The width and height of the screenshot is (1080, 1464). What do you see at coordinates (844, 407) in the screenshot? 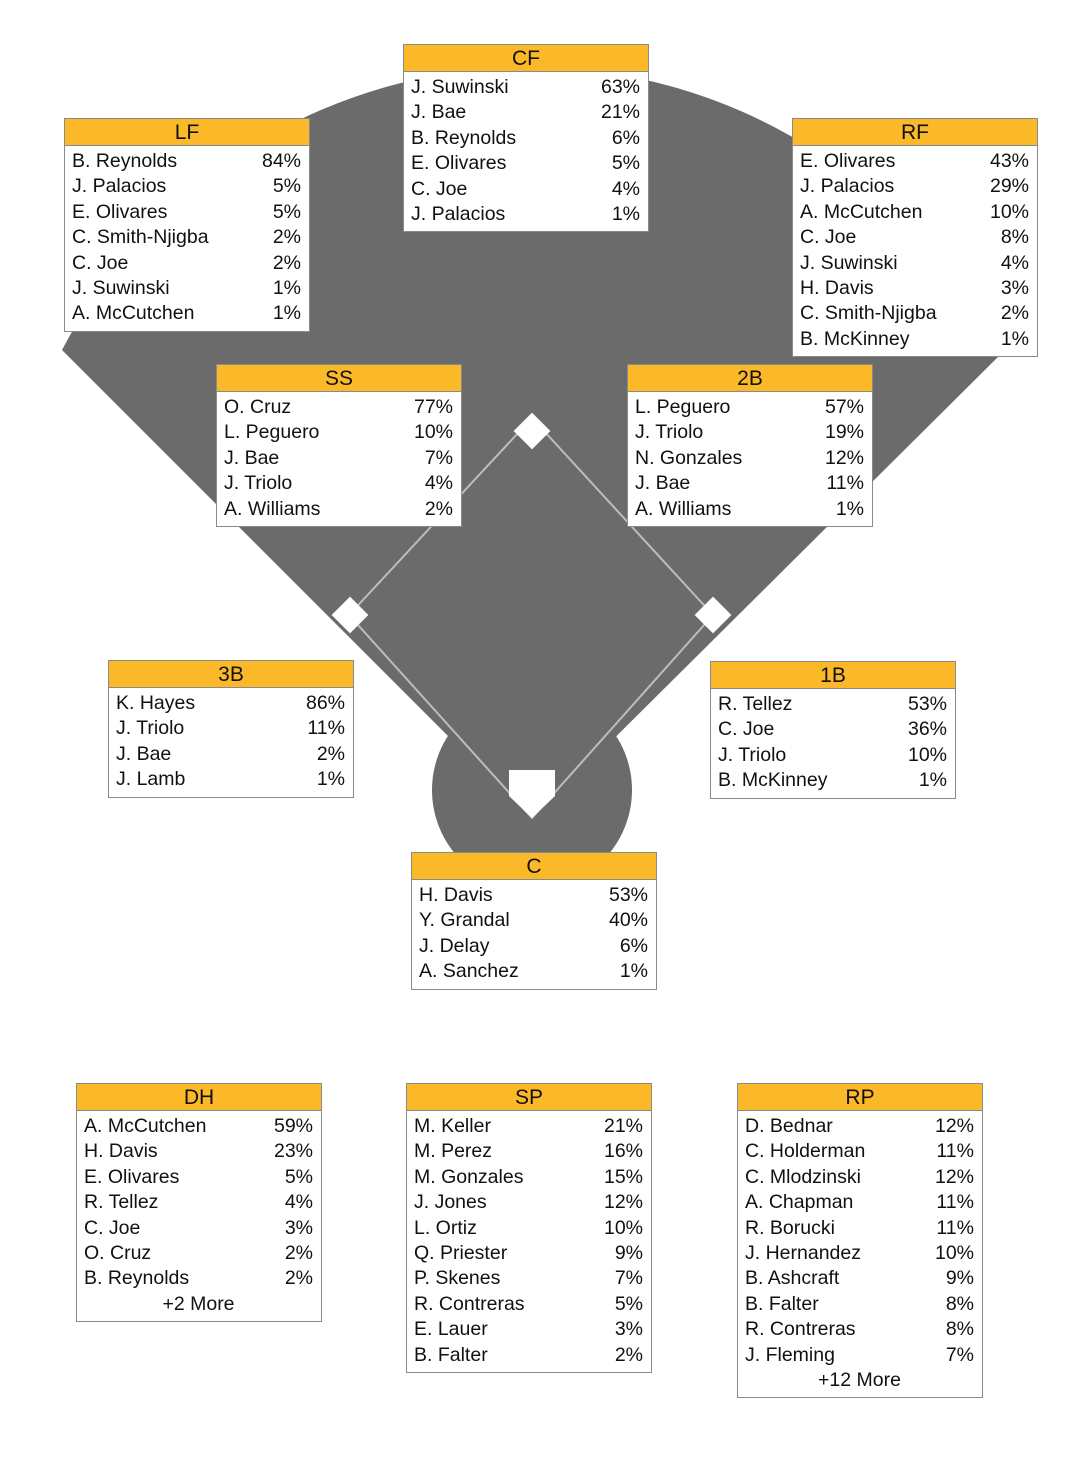
I see `player-percent: 57%` at bounding box center [844, 407].